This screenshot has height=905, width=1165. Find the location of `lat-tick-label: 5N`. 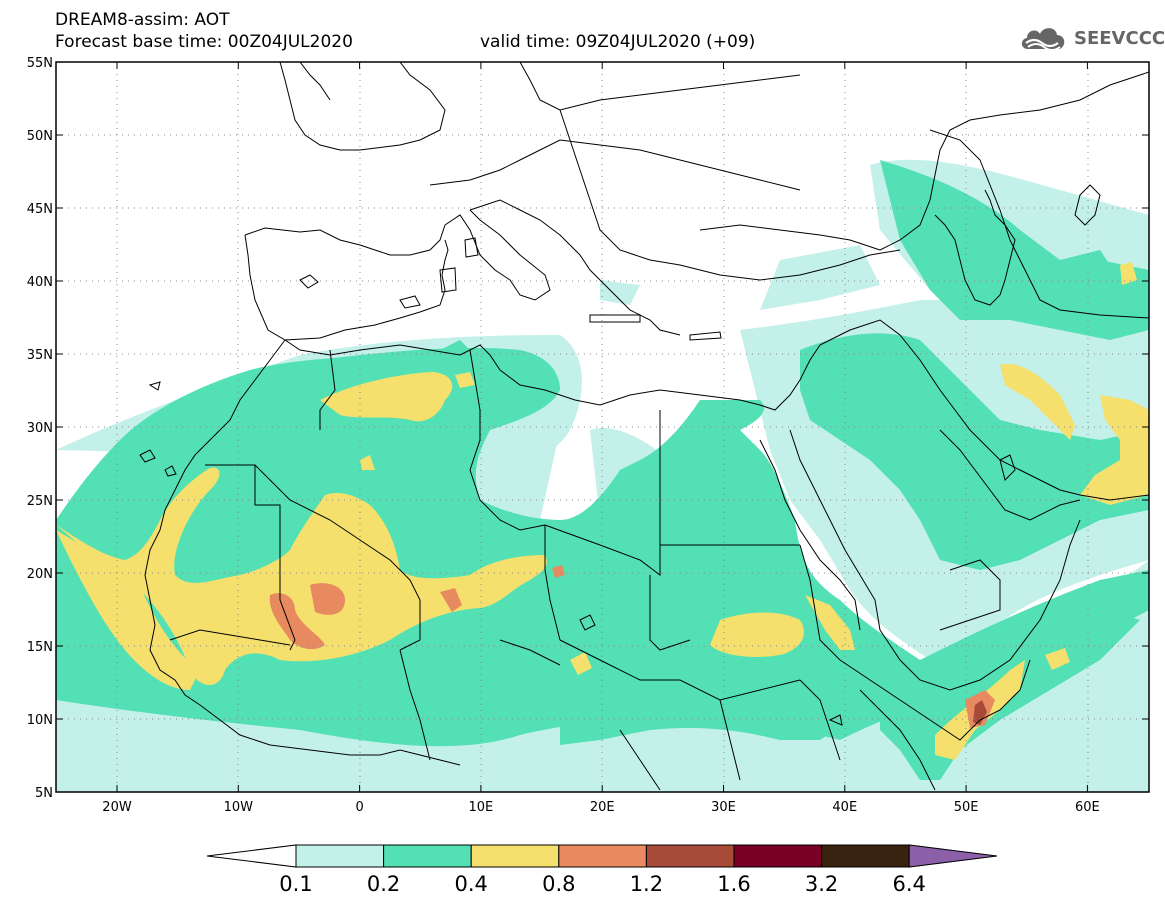

lat-tick-label: 5N is located at coordinates (44, 793).